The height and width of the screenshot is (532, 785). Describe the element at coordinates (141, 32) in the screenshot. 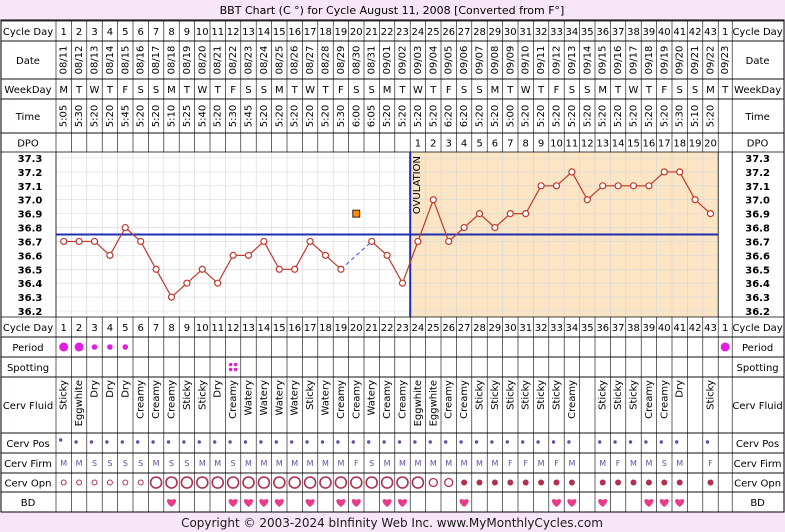

I see `cycle-day-cell: 6` at that location.